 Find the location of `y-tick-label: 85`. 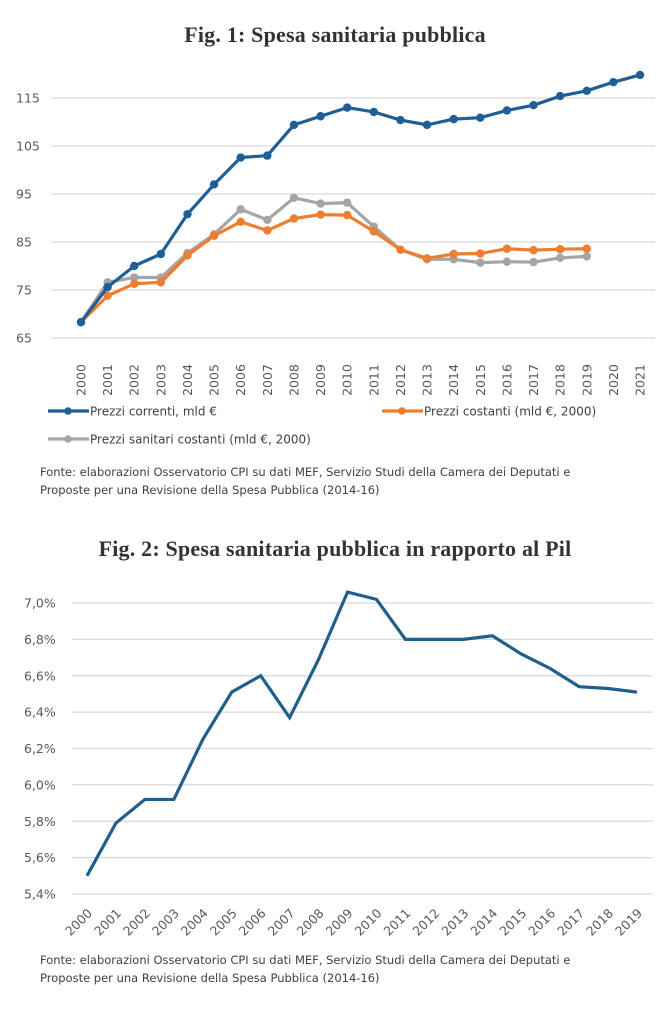

y-tick-label: 85 is located at coordinates (24, 242).